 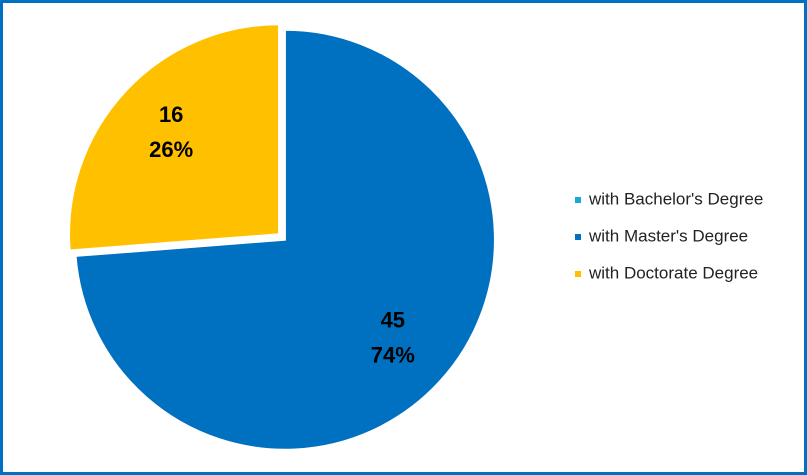 I want to click on value-label: 45, so click(x=393, y=319).